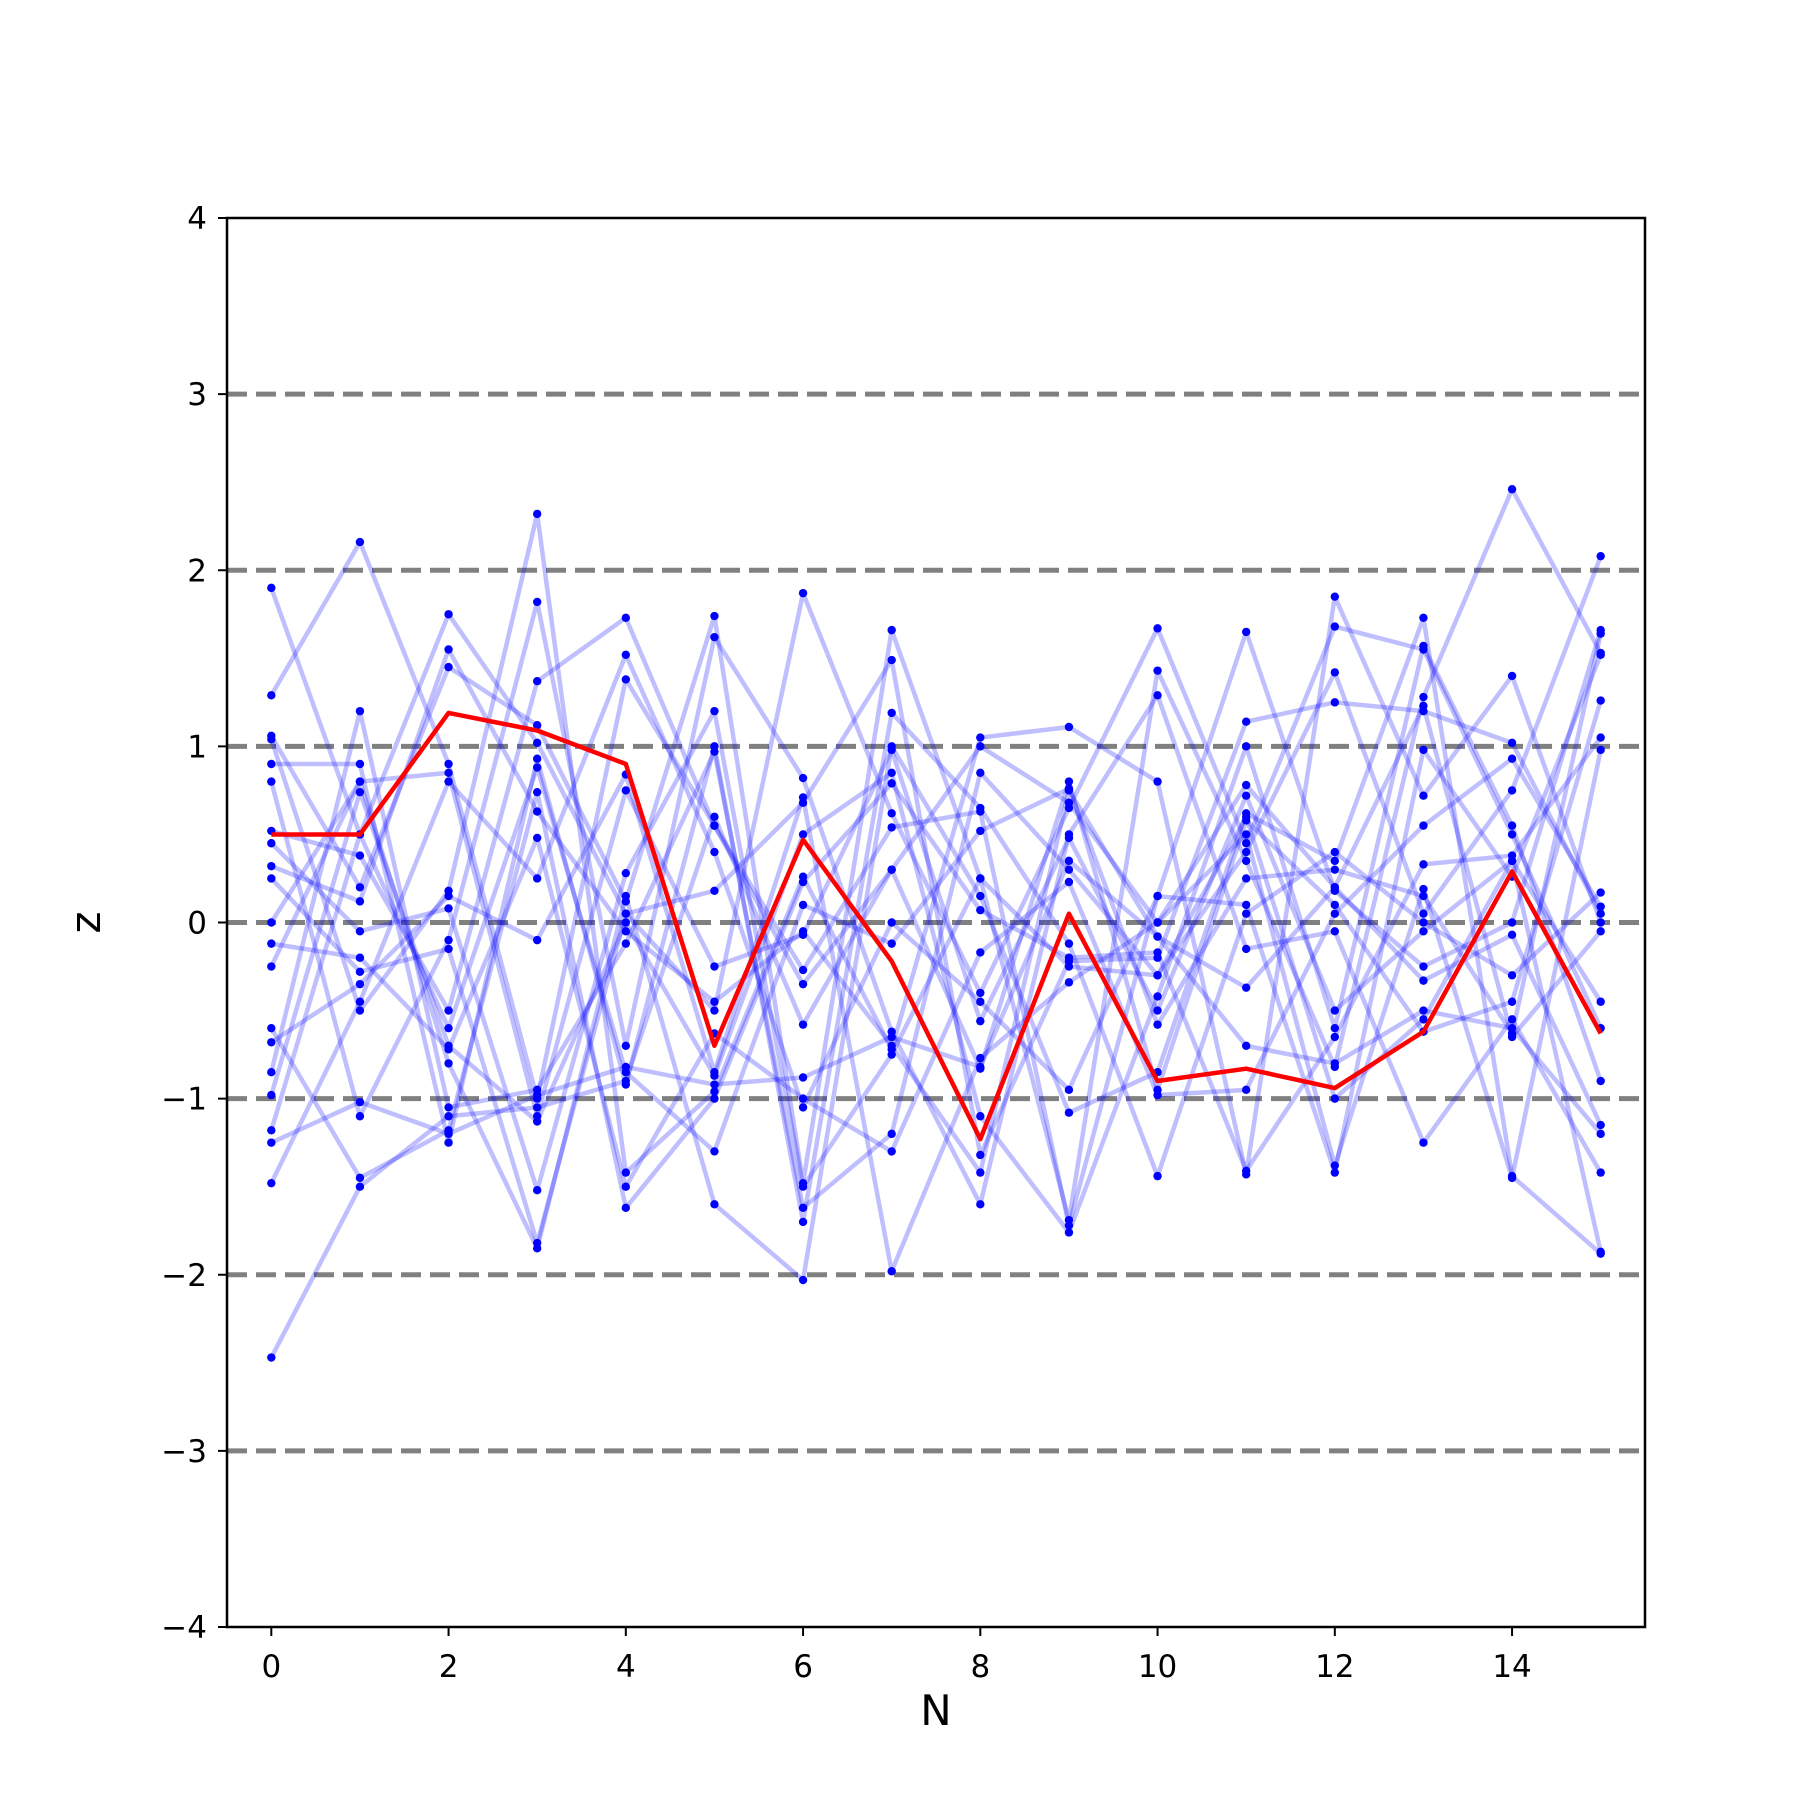 Image resolution: width=1800 pixels, height=1800 pixels. I want to click on x-tick-label: 2, so click(449, 1667).